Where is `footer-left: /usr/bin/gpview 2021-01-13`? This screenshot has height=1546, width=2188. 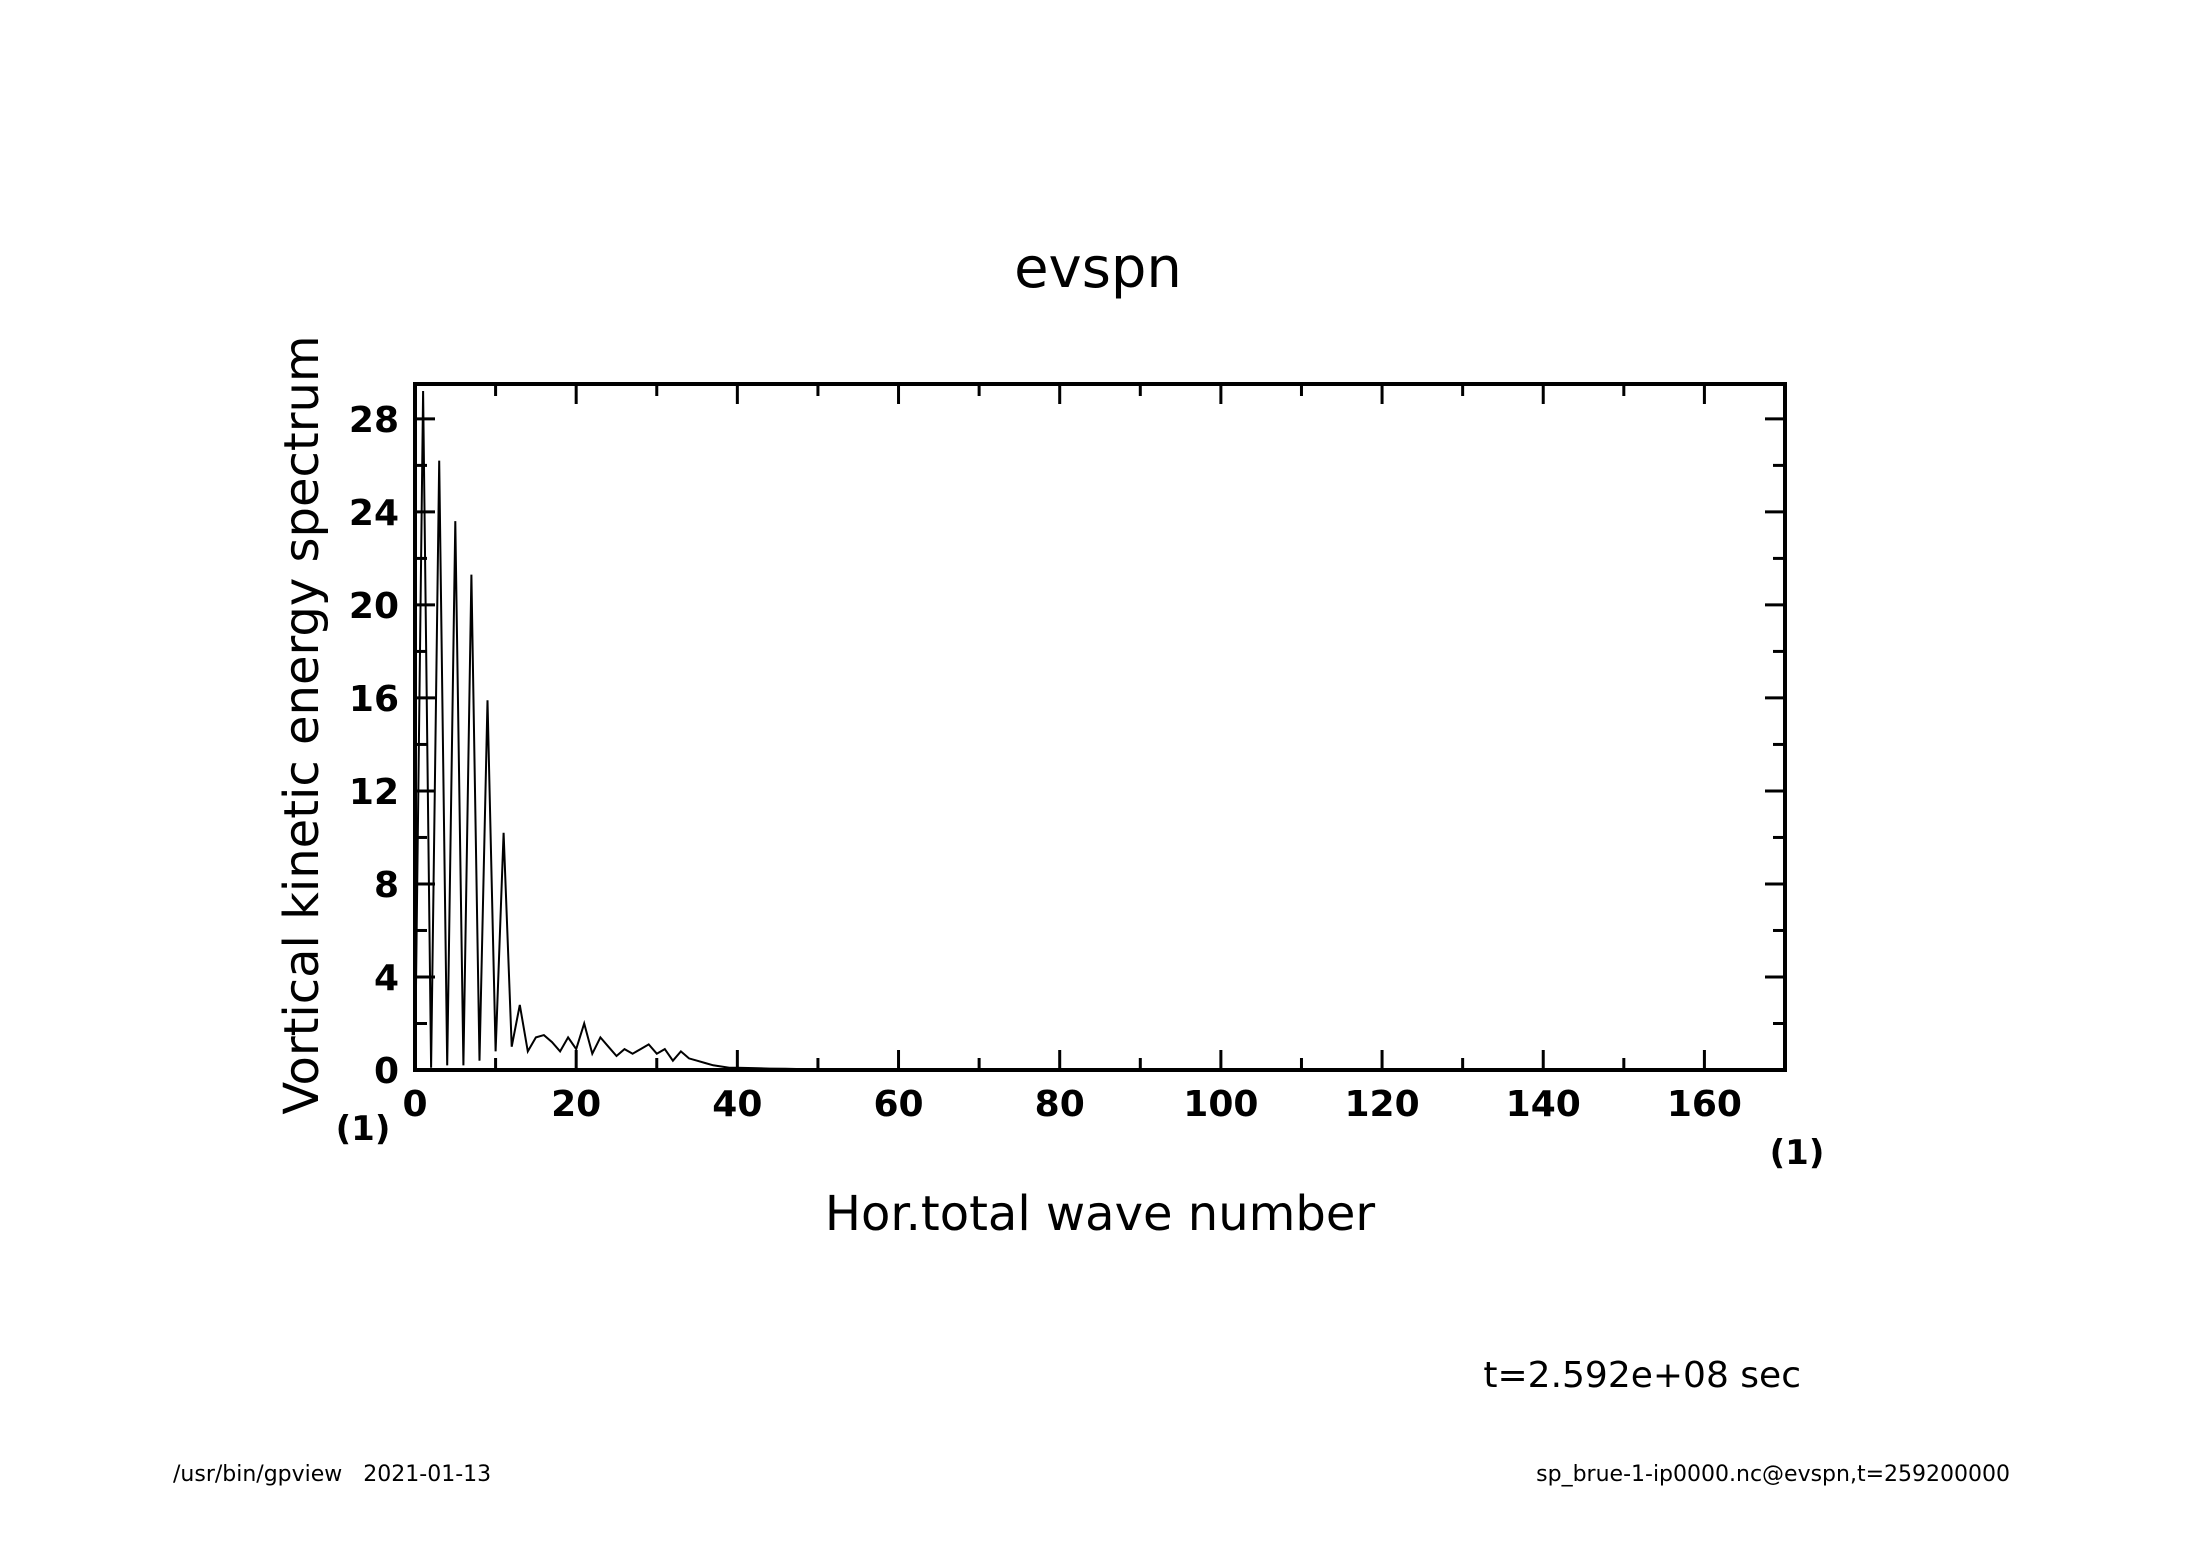
footer-left: /usr/bin/gpview 2021-01-13 is located at coordinates (332, 1474).